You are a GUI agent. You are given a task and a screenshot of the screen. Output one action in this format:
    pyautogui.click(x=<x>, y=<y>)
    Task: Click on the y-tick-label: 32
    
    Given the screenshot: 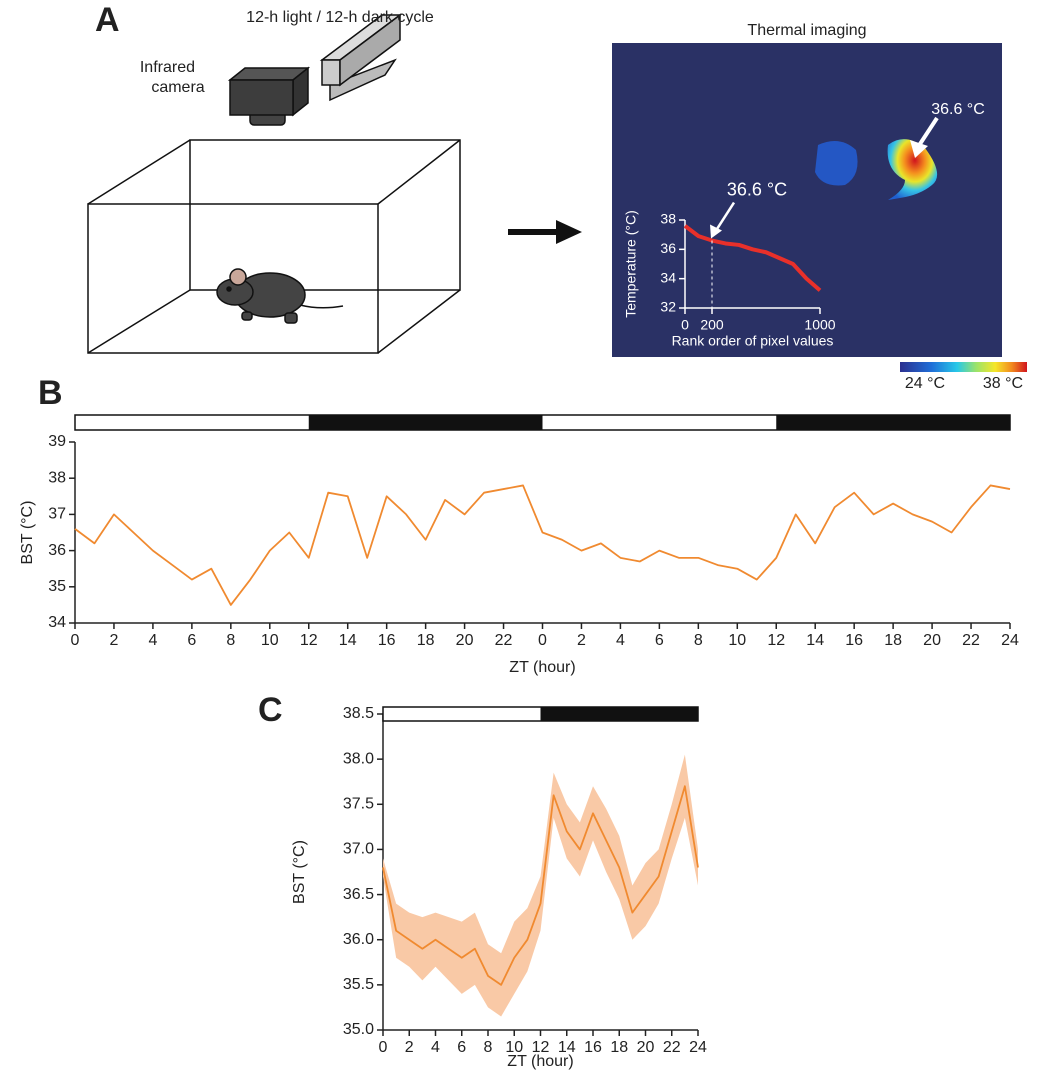 What is the action you would take?
    pyautogui.click(x=668, y=307)
    